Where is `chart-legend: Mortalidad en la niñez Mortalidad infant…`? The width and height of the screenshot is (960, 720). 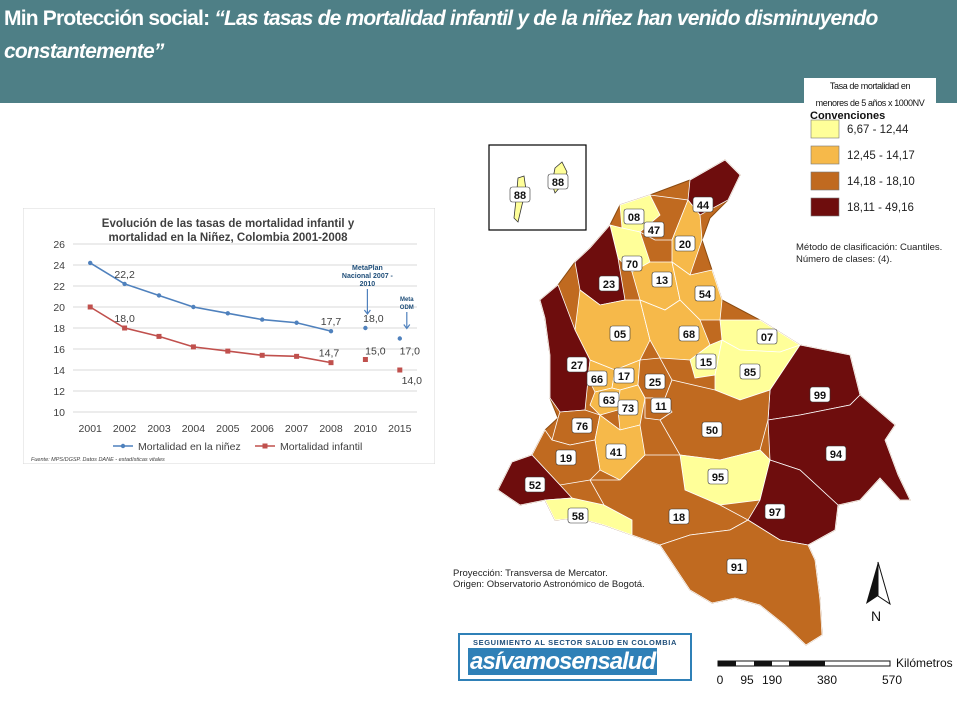 chart-legend: Mortalidad en la niñez Mortalidad infant… is located at coordinates (237, 447).